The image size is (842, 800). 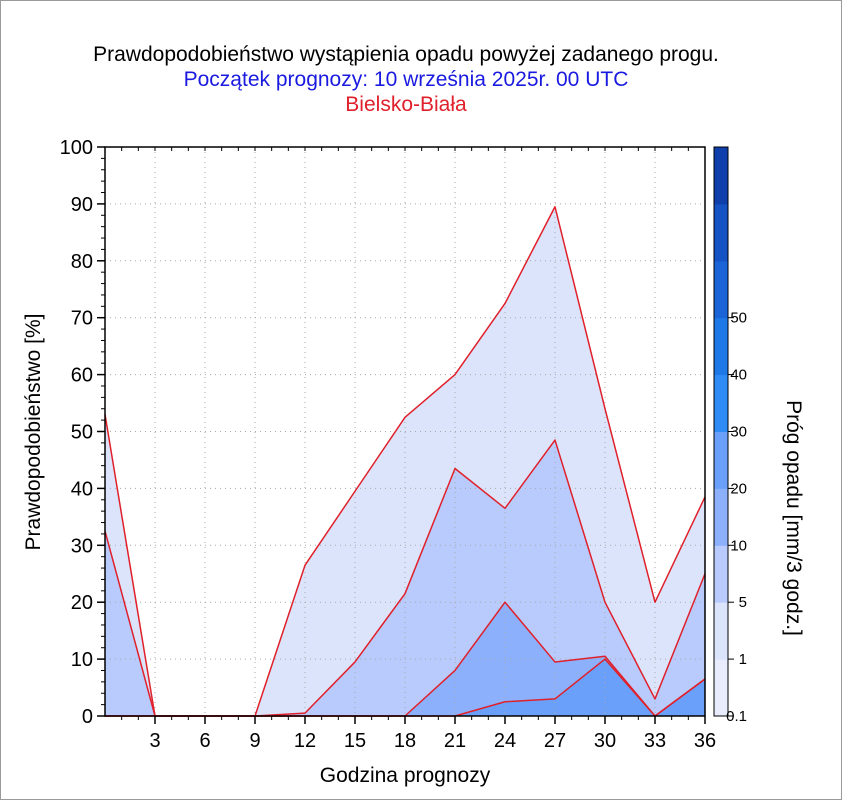 I want to click on y-tick-label: 70, so click(x=82, y=319).